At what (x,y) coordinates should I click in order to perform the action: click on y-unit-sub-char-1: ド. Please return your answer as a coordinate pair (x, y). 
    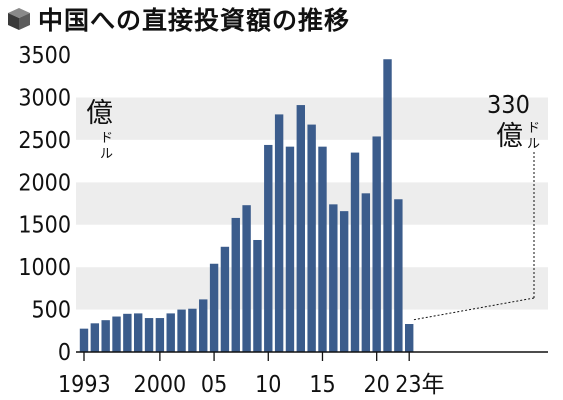
    Looking at the image, I should click on (106, 138).